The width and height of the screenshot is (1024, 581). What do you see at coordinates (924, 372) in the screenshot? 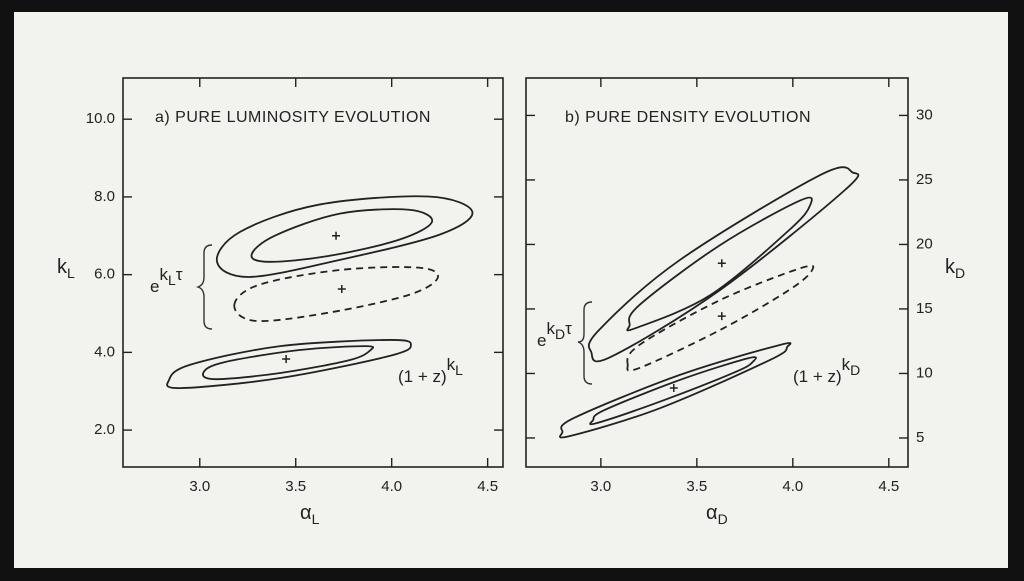
I see `y-tick-label: 10` at bounding box center [924, 372].